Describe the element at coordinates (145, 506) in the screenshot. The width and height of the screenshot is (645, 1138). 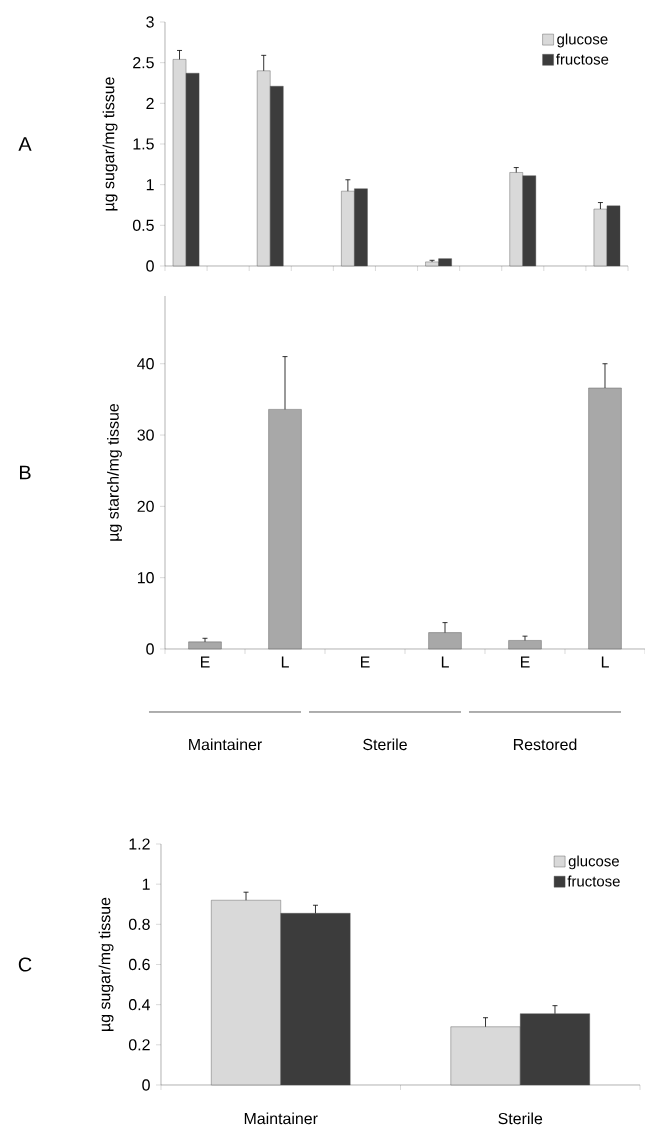
I see `y-tick-label: 20` at that location.